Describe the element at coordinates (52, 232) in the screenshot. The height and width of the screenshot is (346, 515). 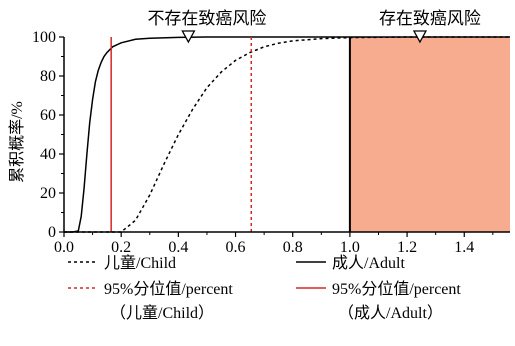
I see `y-tick-label: 0` at that location.